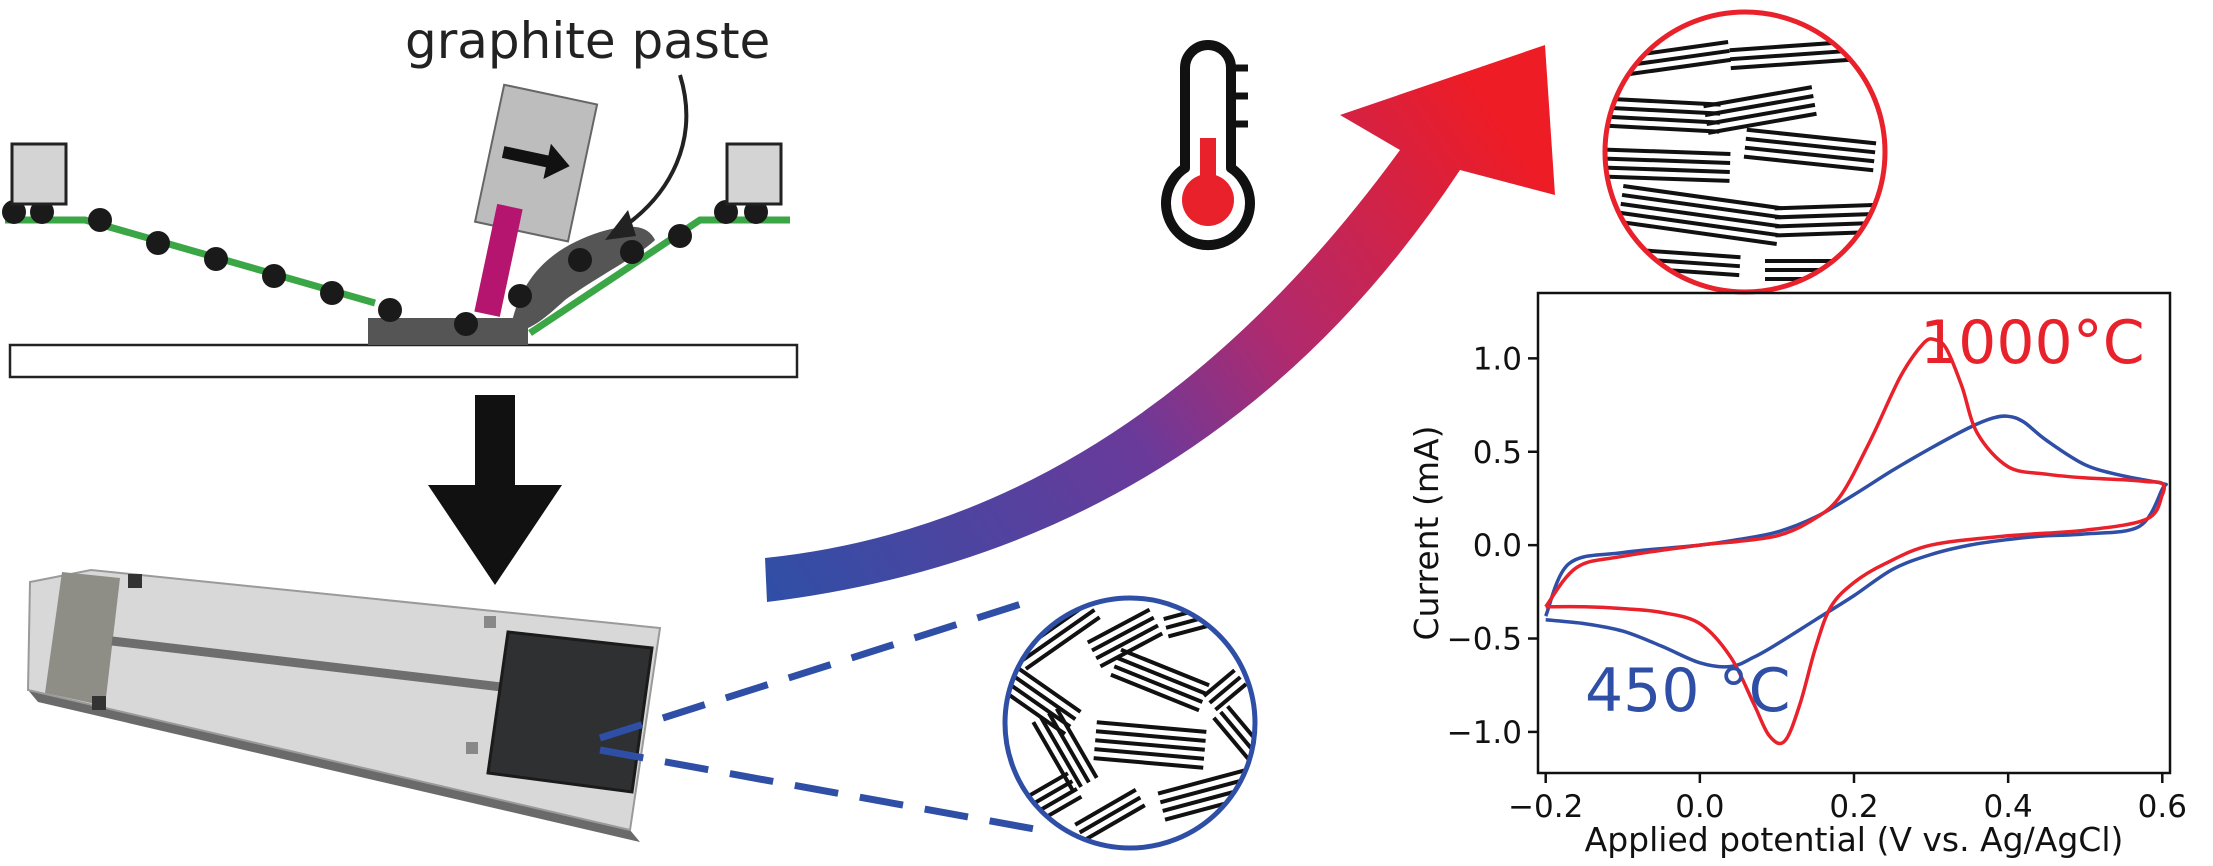 Image resolution: width=2213 pixels, height=866 pixels. I want to click on y-tick-label: 1.0, so click(1497, 359).